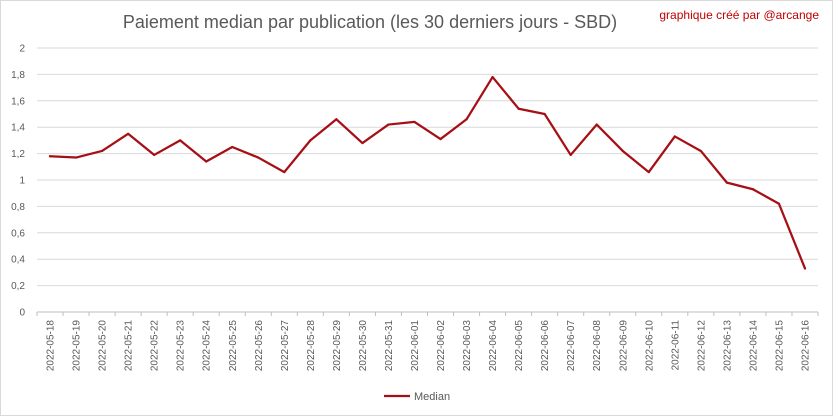 The width and height of the screenshot is (833, 416). I want to click on x-tick-label: 2022-05-27, so click(285, 346).